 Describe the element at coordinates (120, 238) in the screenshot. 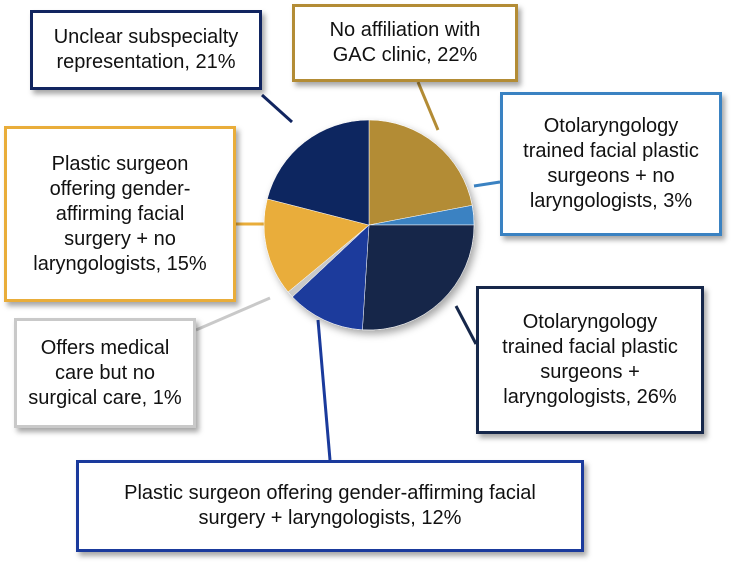

I see `callout-line: surgery + no` at that location.